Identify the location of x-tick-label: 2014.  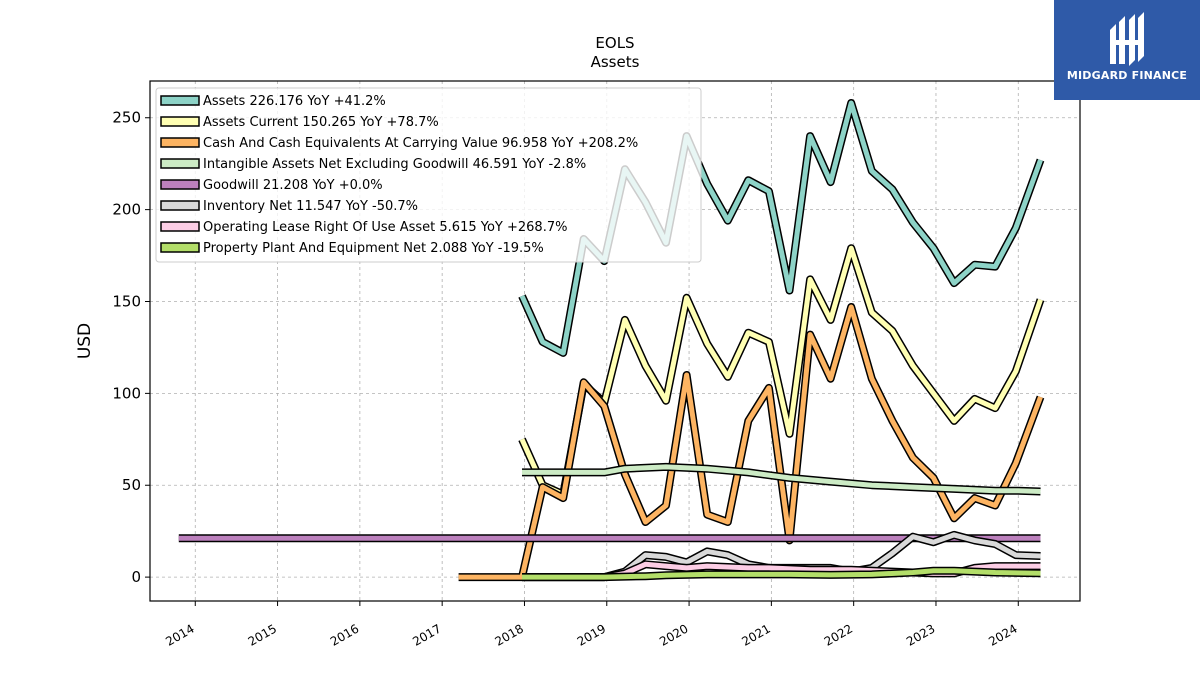
(179, 634).